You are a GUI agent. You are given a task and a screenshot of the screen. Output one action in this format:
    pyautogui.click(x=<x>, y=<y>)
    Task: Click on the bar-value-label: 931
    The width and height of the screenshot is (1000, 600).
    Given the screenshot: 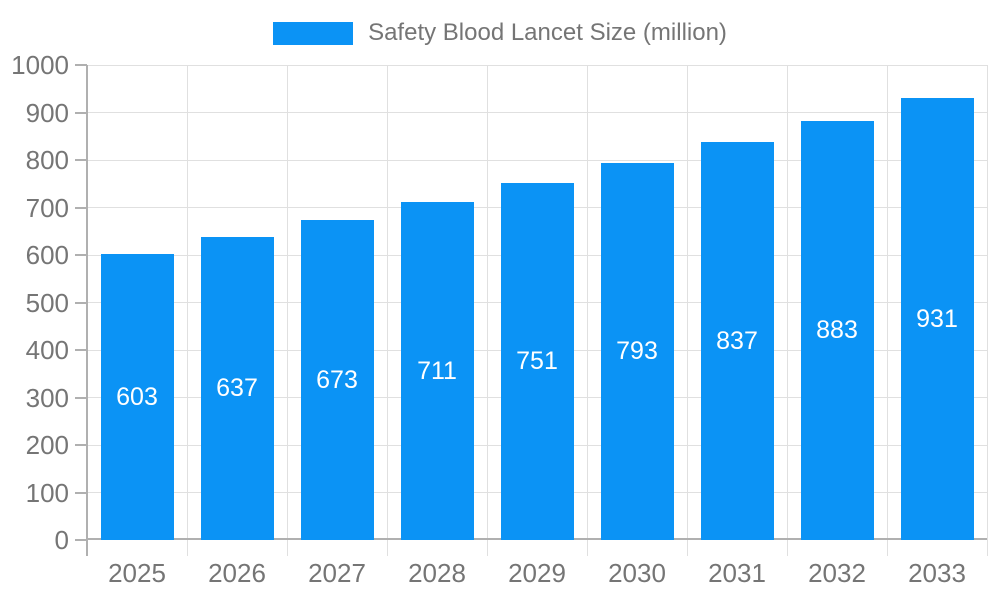 What is the action you would take?
    pyautogui.click(x=937, y=318)
    